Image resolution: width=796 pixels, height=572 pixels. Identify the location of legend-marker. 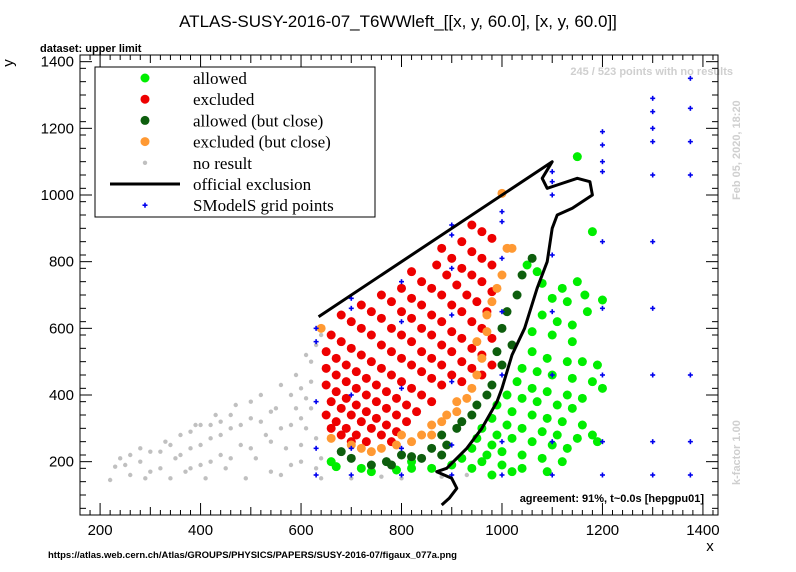
(145, 120).